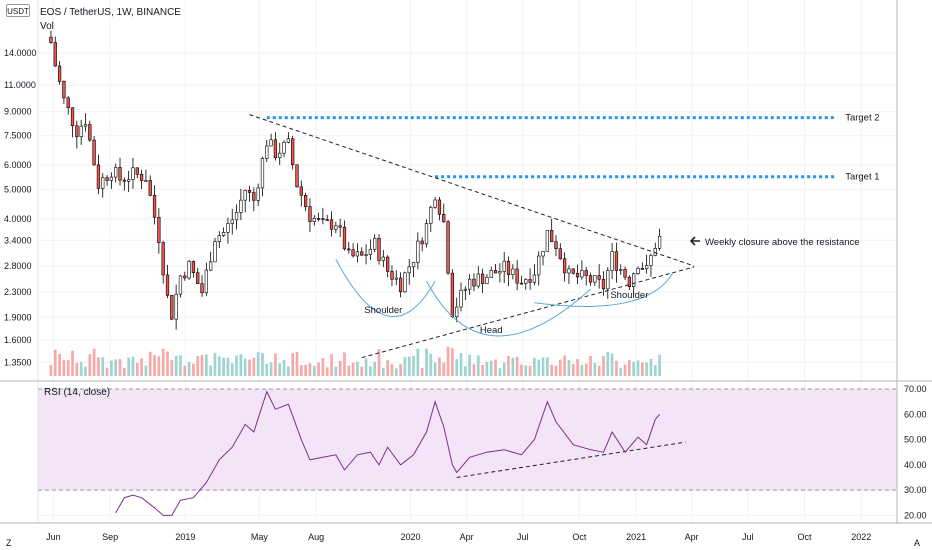 Image resolution: width=932 pixels, height=550 pixels. I want to click on target-1-label: Target 1, so click(862, 177).